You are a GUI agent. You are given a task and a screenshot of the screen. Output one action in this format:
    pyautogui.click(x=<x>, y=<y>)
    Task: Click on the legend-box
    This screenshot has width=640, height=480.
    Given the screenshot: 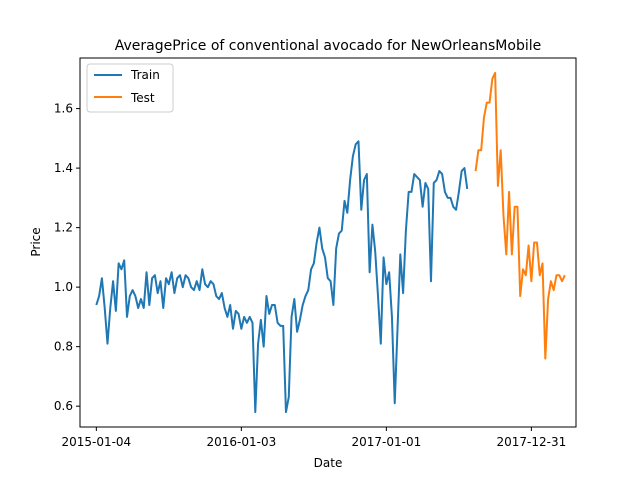 What is the action you would take?
    pyautogui.click(x=130, y=88)
    